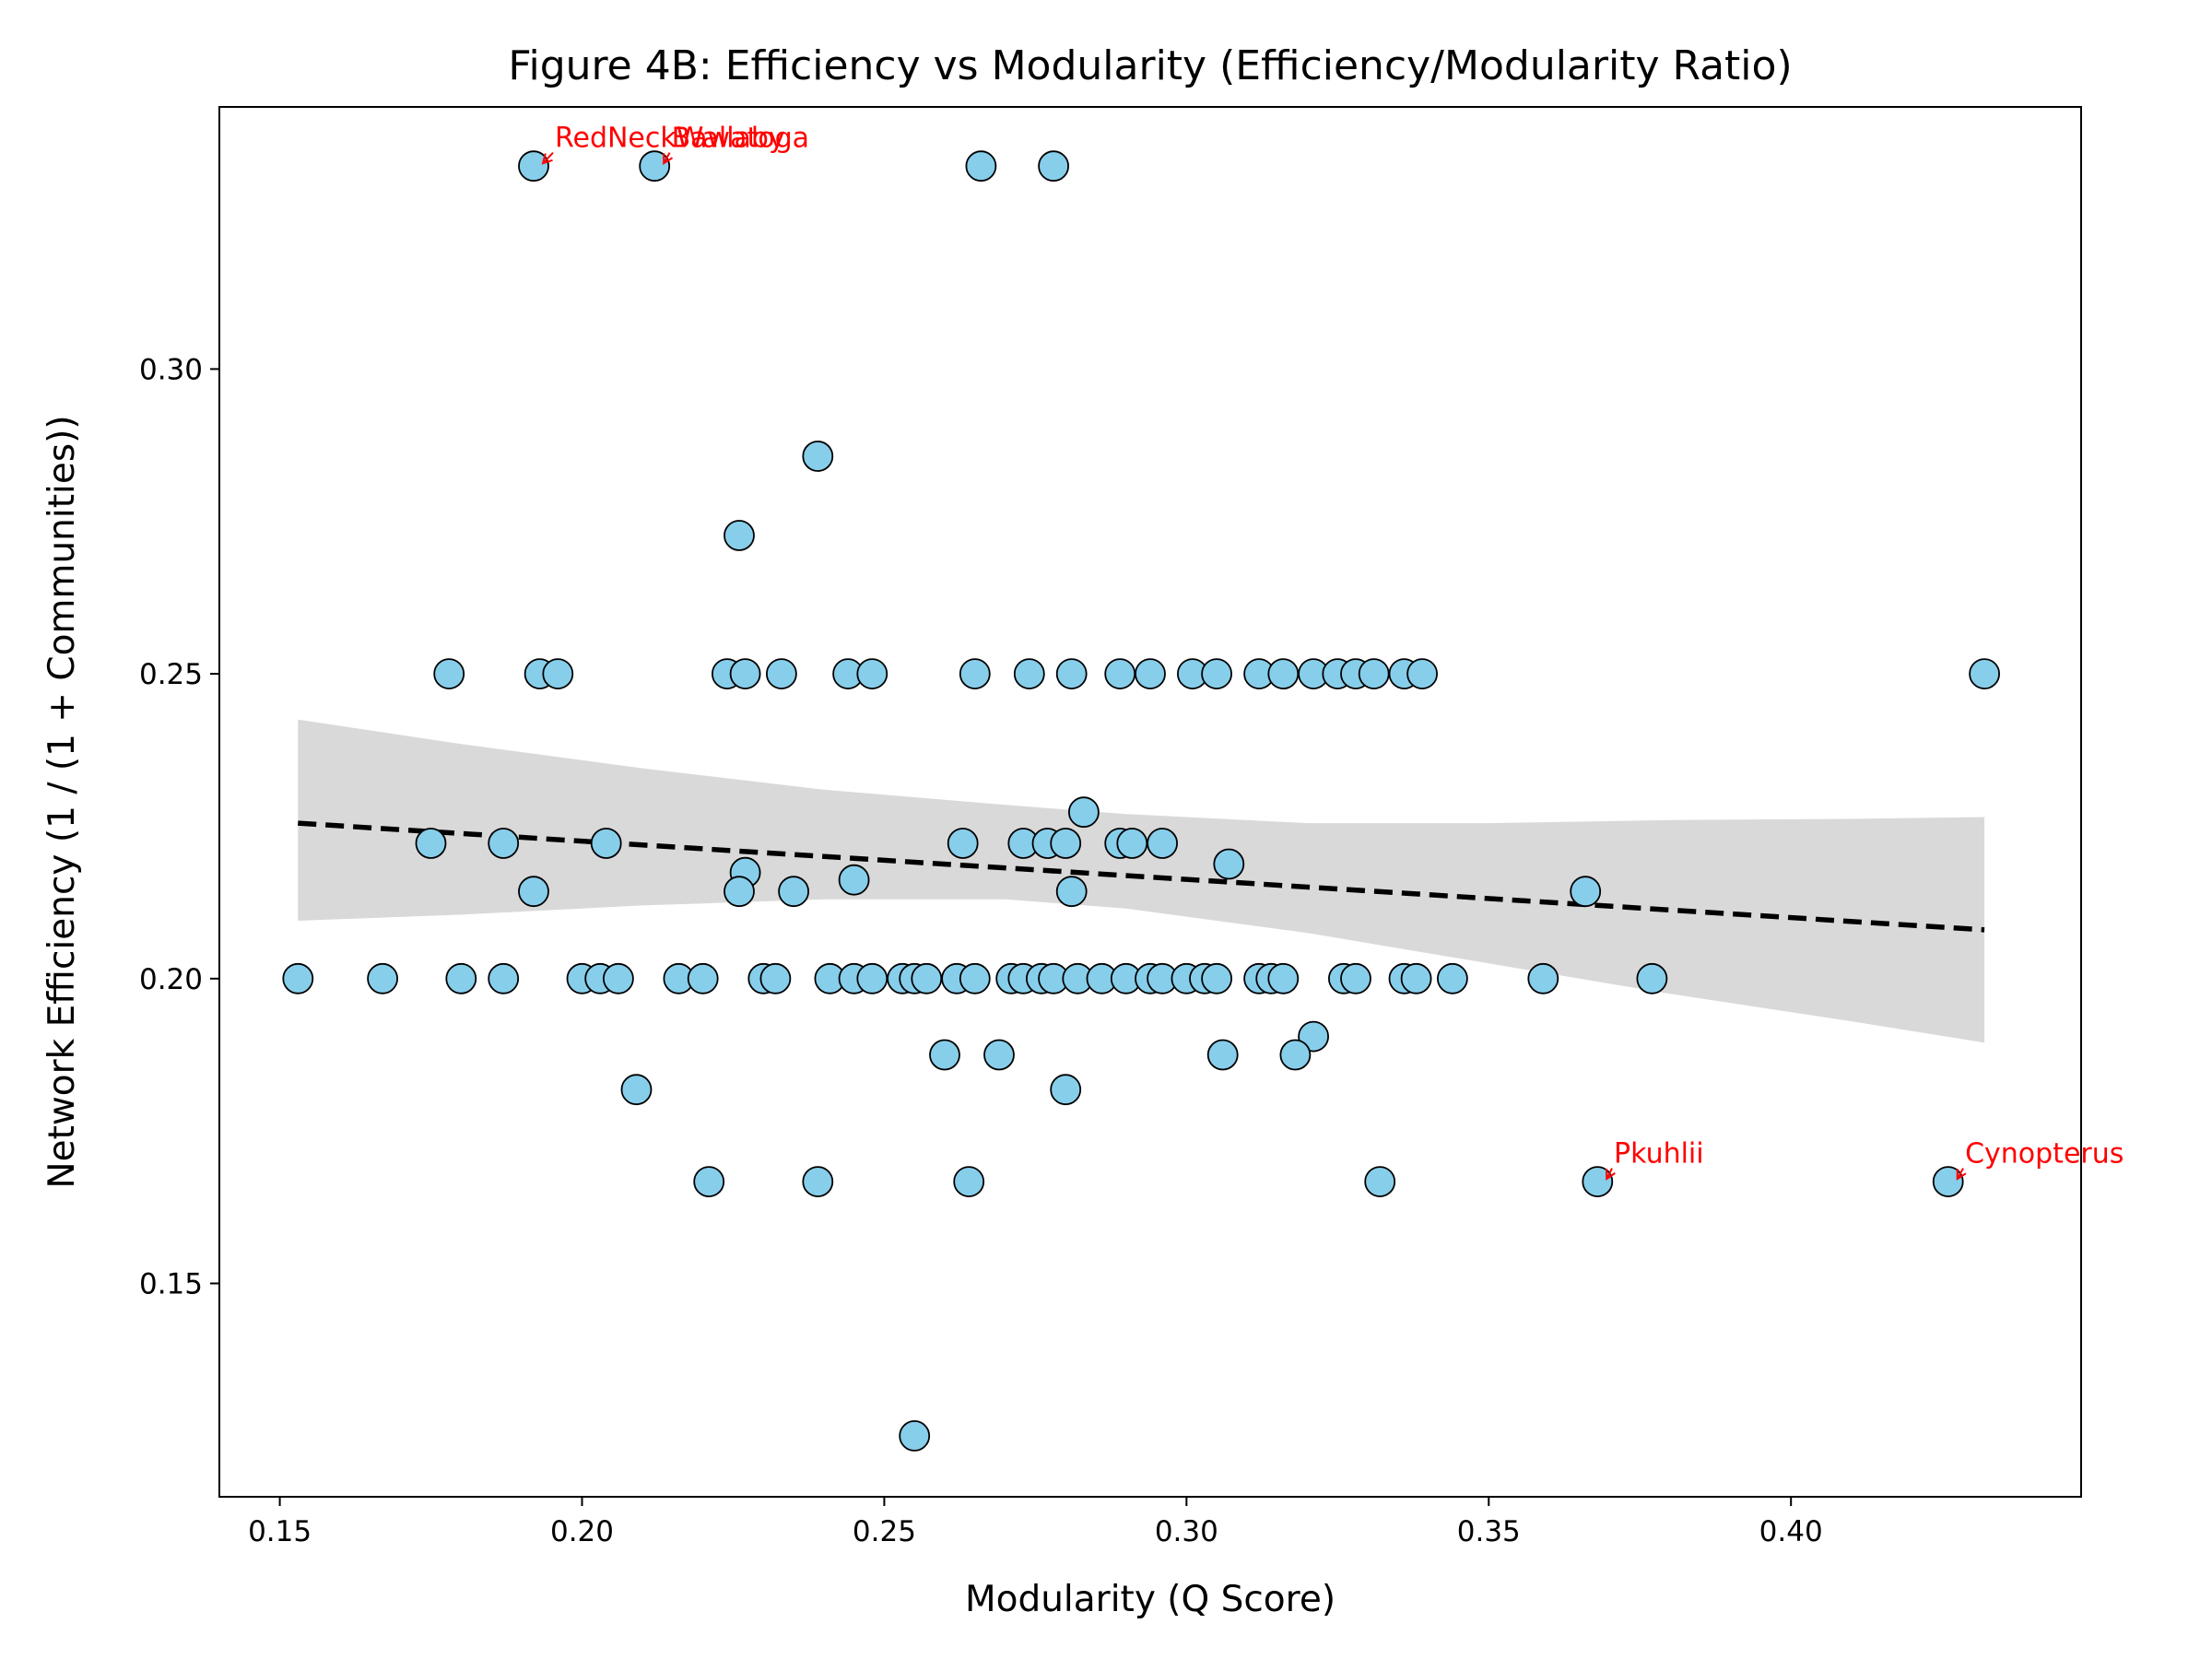 The height and width of the screenshot is (1659, 2212). Describe the element at coordinates (171, 1284) in the screenshot. I see `y-tick-label: 0.15` at that location.